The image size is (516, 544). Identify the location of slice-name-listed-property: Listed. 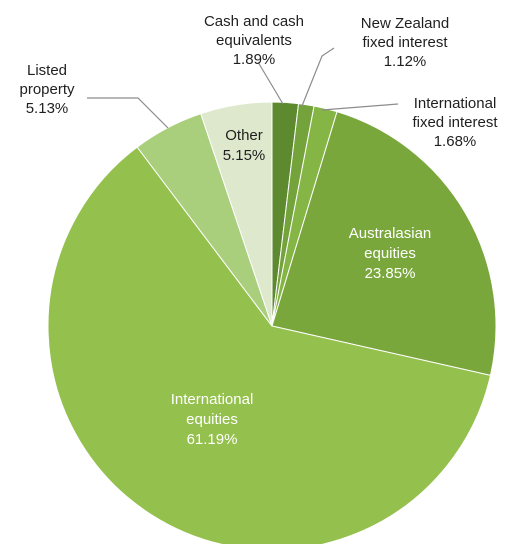
(47, 70).